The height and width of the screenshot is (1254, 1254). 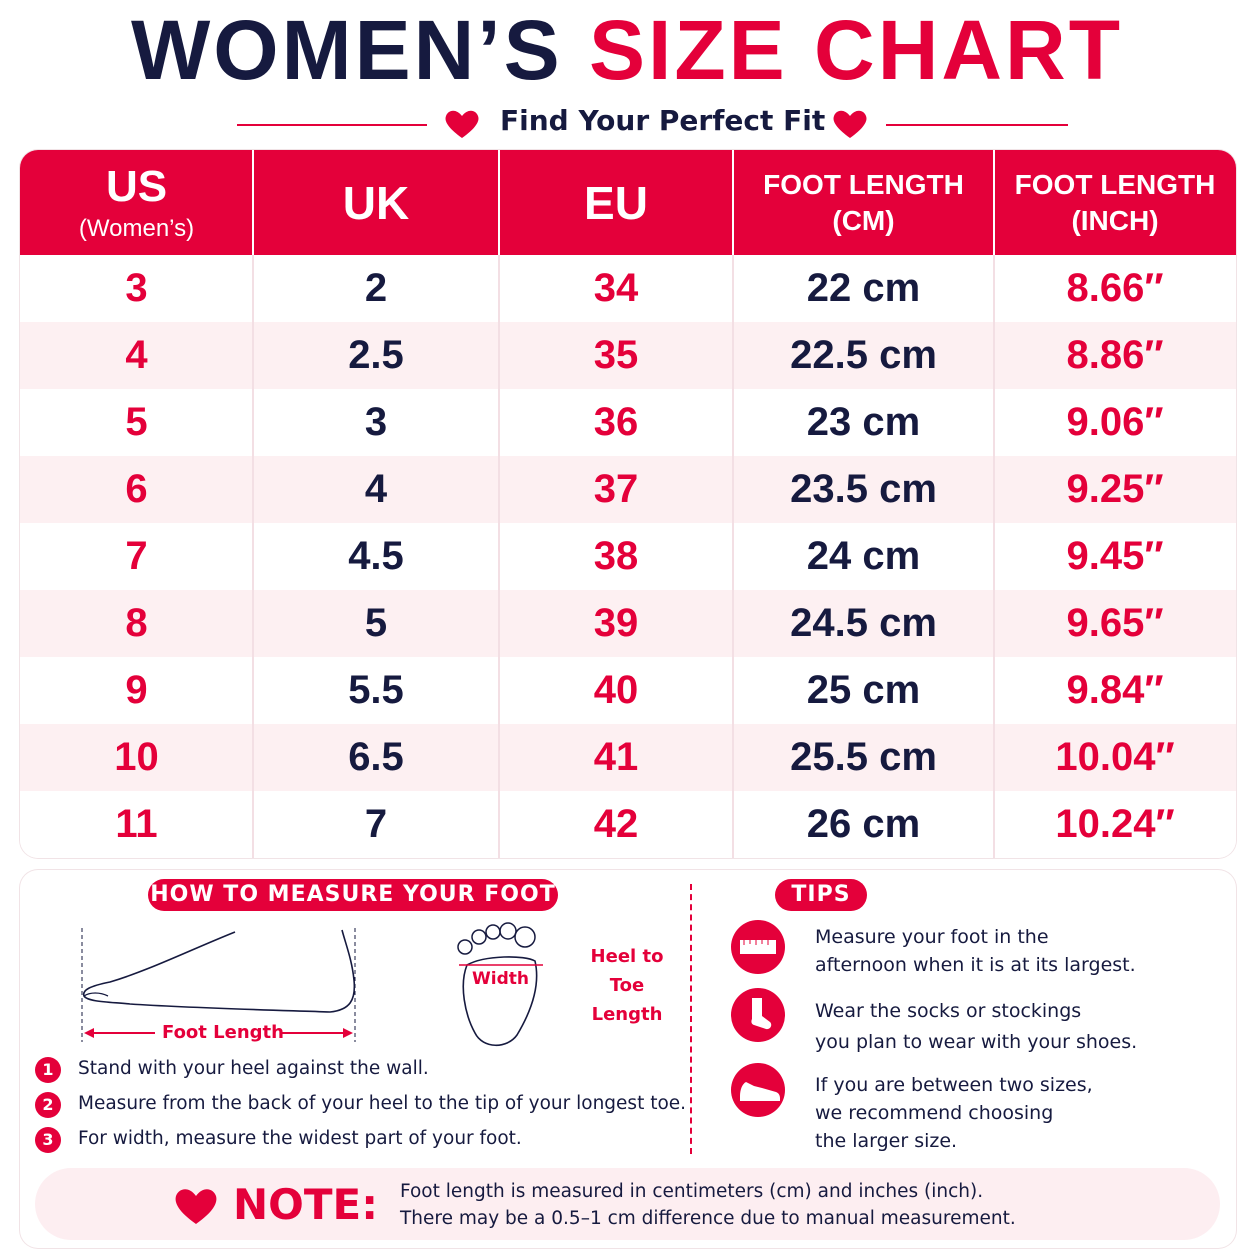 I want to click on tip-line: Measure your foot in the, so click(x=932, y=937).